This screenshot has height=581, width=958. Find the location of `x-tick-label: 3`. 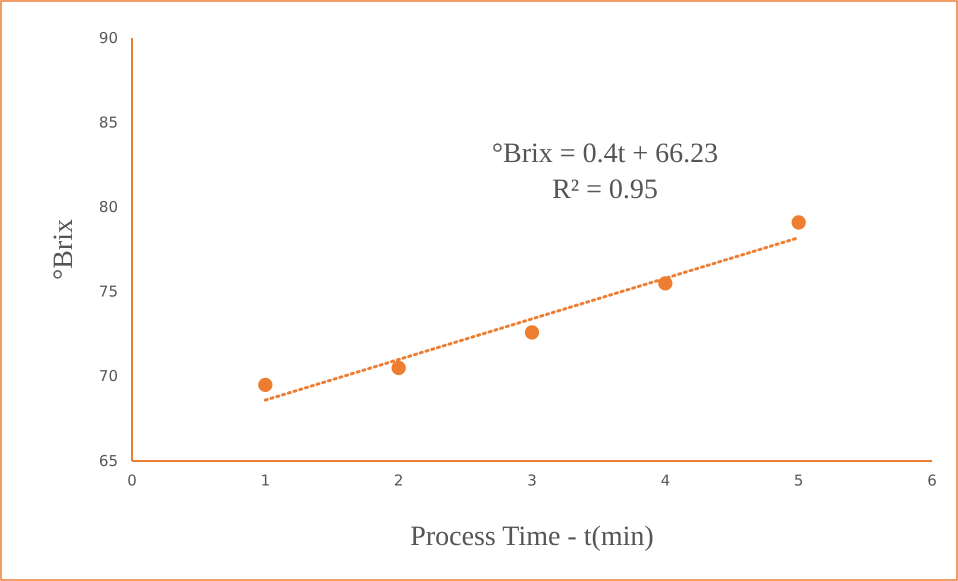

x-tick-label: 3 is located at coordinates (532, 481).